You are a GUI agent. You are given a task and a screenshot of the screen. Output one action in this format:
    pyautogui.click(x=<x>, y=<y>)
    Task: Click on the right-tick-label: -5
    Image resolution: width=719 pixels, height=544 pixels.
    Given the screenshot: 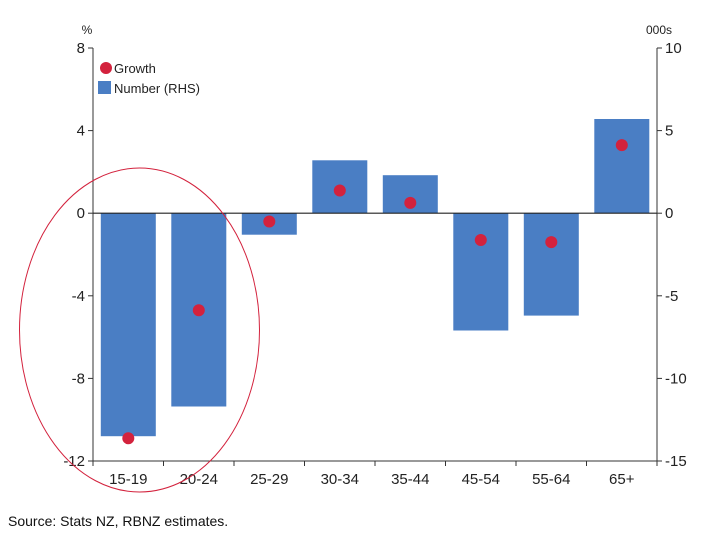 What is the action you would take?
    pyautogui.click(x=671, y=296)
    